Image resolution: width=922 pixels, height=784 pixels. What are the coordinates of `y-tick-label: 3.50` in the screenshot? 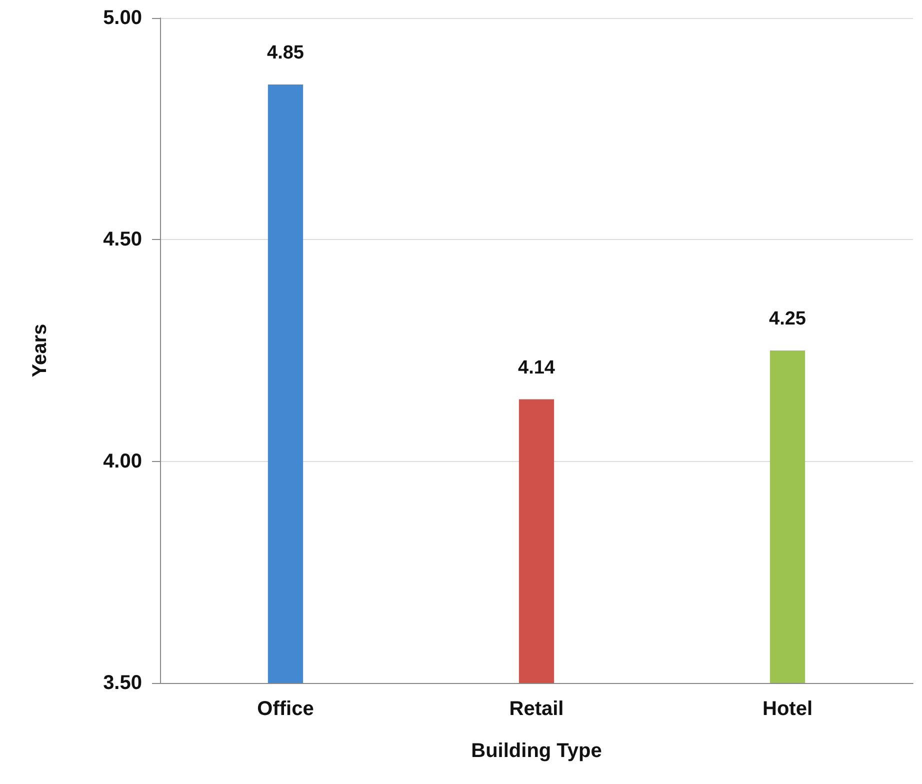 It's located at (122, 683).